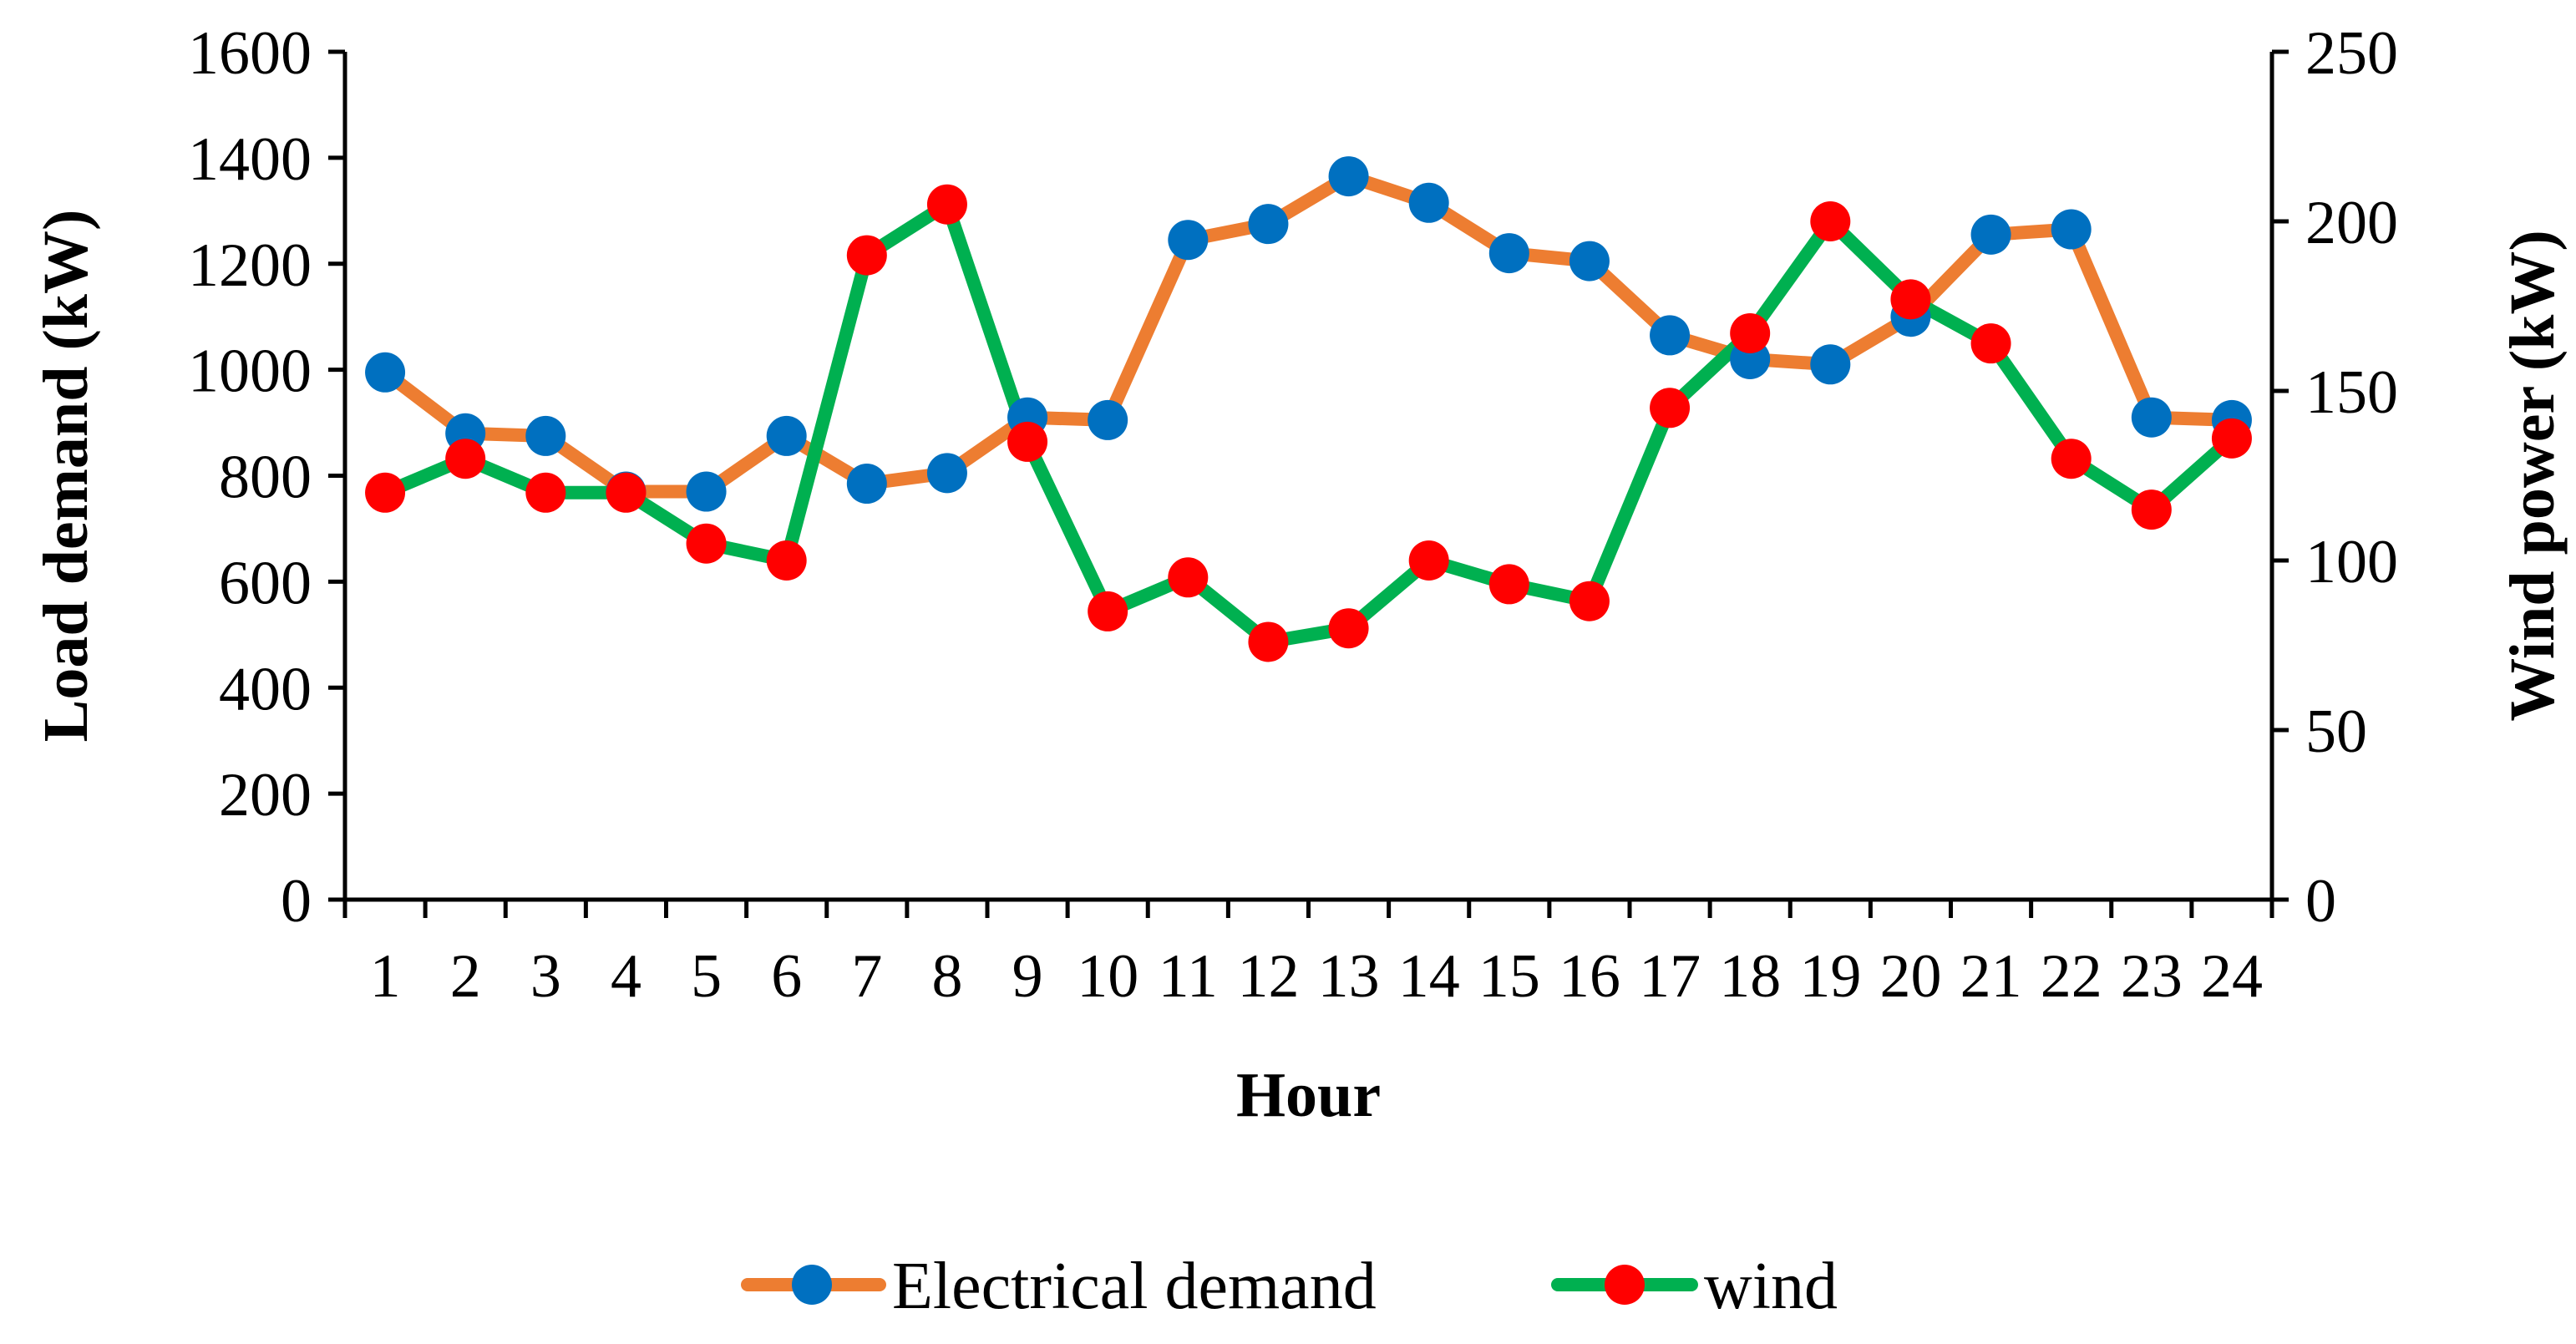 Image resolution: width=2576 pixels, height=1344 pixels. I want to click on x-tick-label: 12, so click(1268, 976).